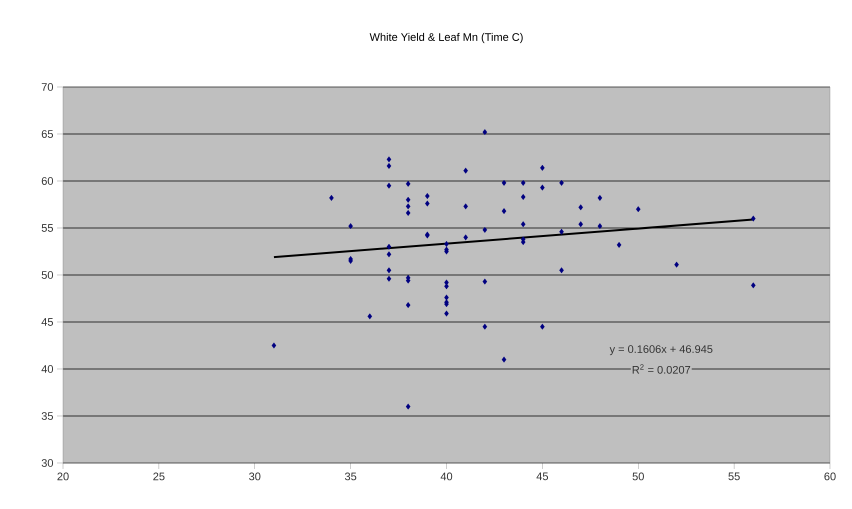 Image resolution: width=852 pixels, height=509 pixels. What do you see at coordinates (48, 228) in the screenshot?
I see `y-tick-label: 55` at bounding box center [48, 228].